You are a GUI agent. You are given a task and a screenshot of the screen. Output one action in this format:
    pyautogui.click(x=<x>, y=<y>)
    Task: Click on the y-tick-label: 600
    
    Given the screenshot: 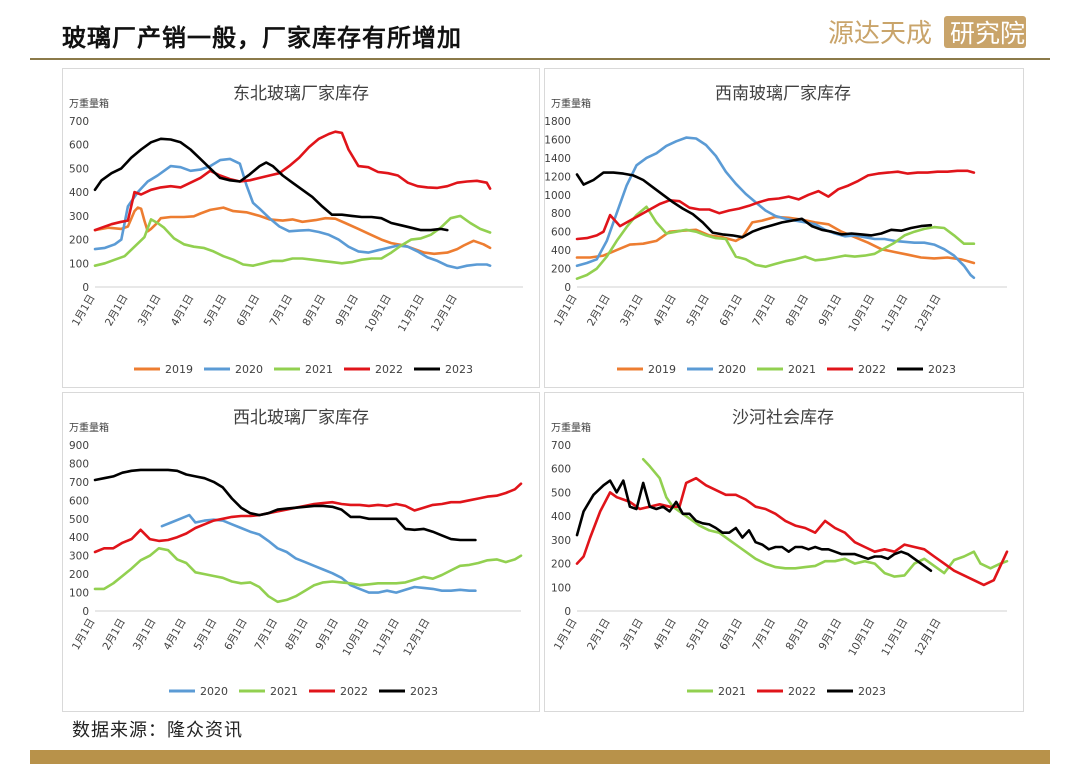 What is the action you would take?
    pyautogui.click(x=79, y=501)
    